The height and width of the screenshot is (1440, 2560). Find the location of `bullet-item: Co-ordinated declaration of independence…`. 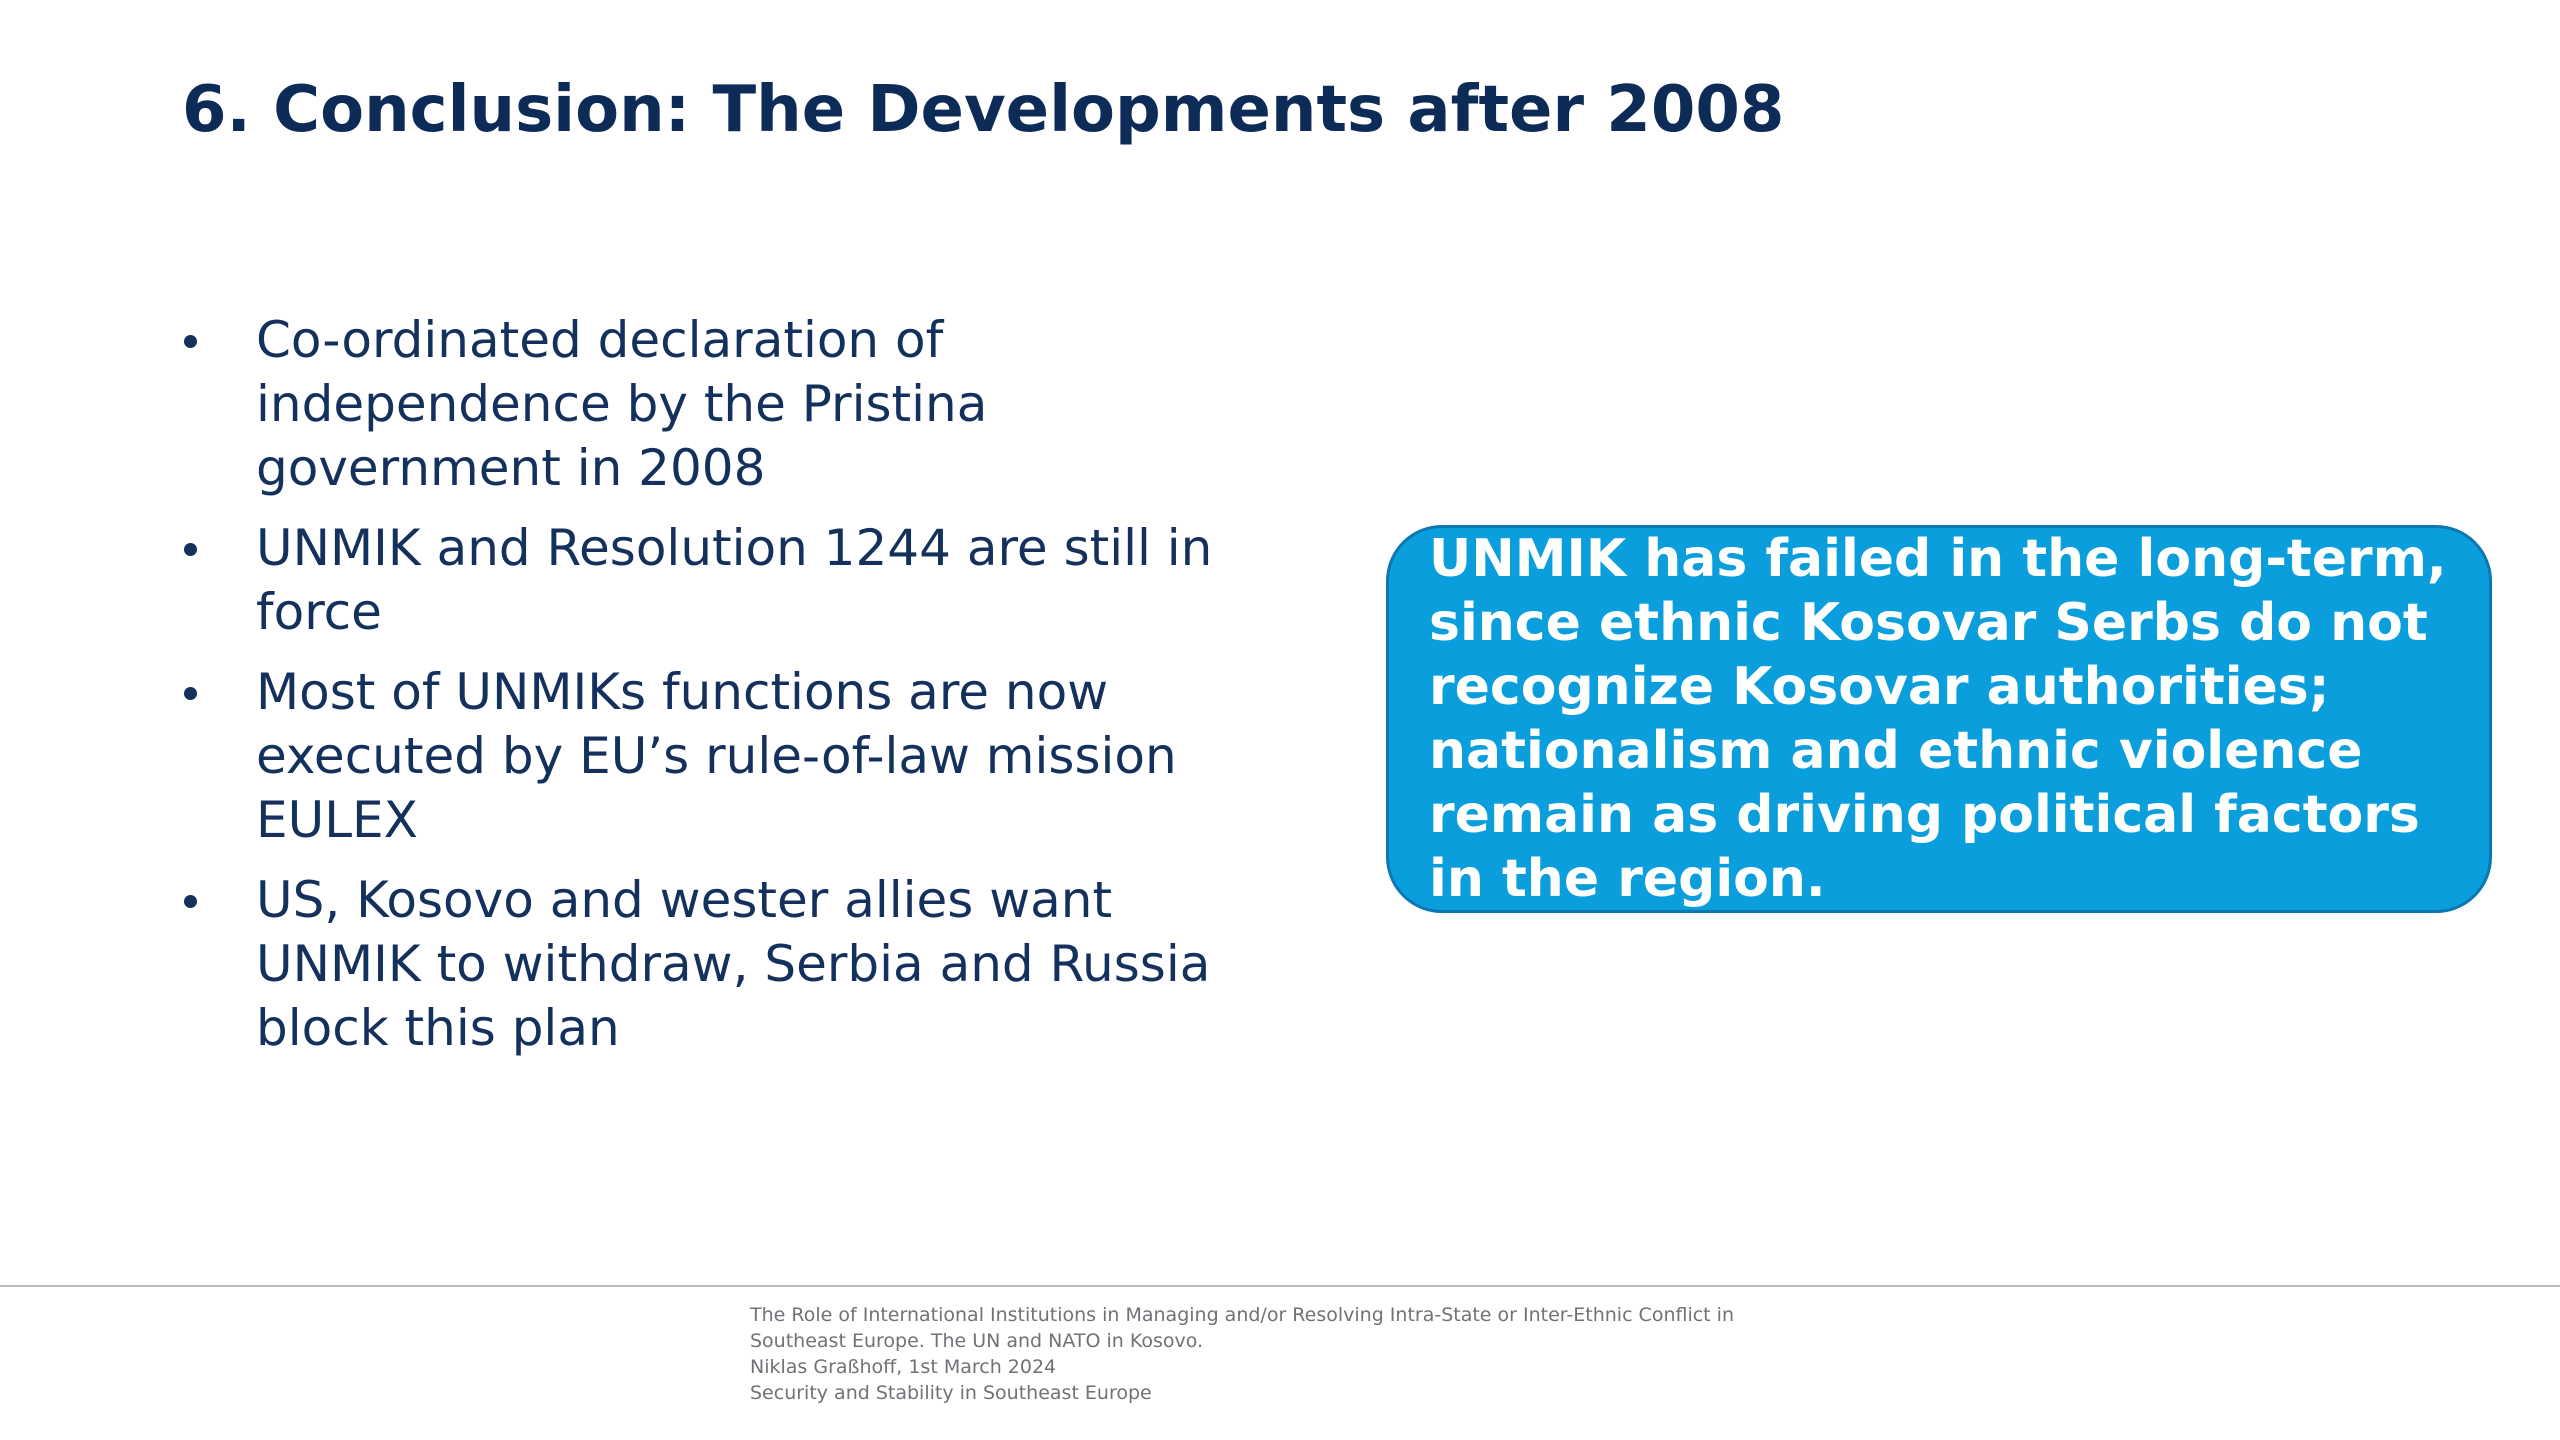

bullet-item: Co-ordinated declaration of independence… is located at coordinates (708, 404).